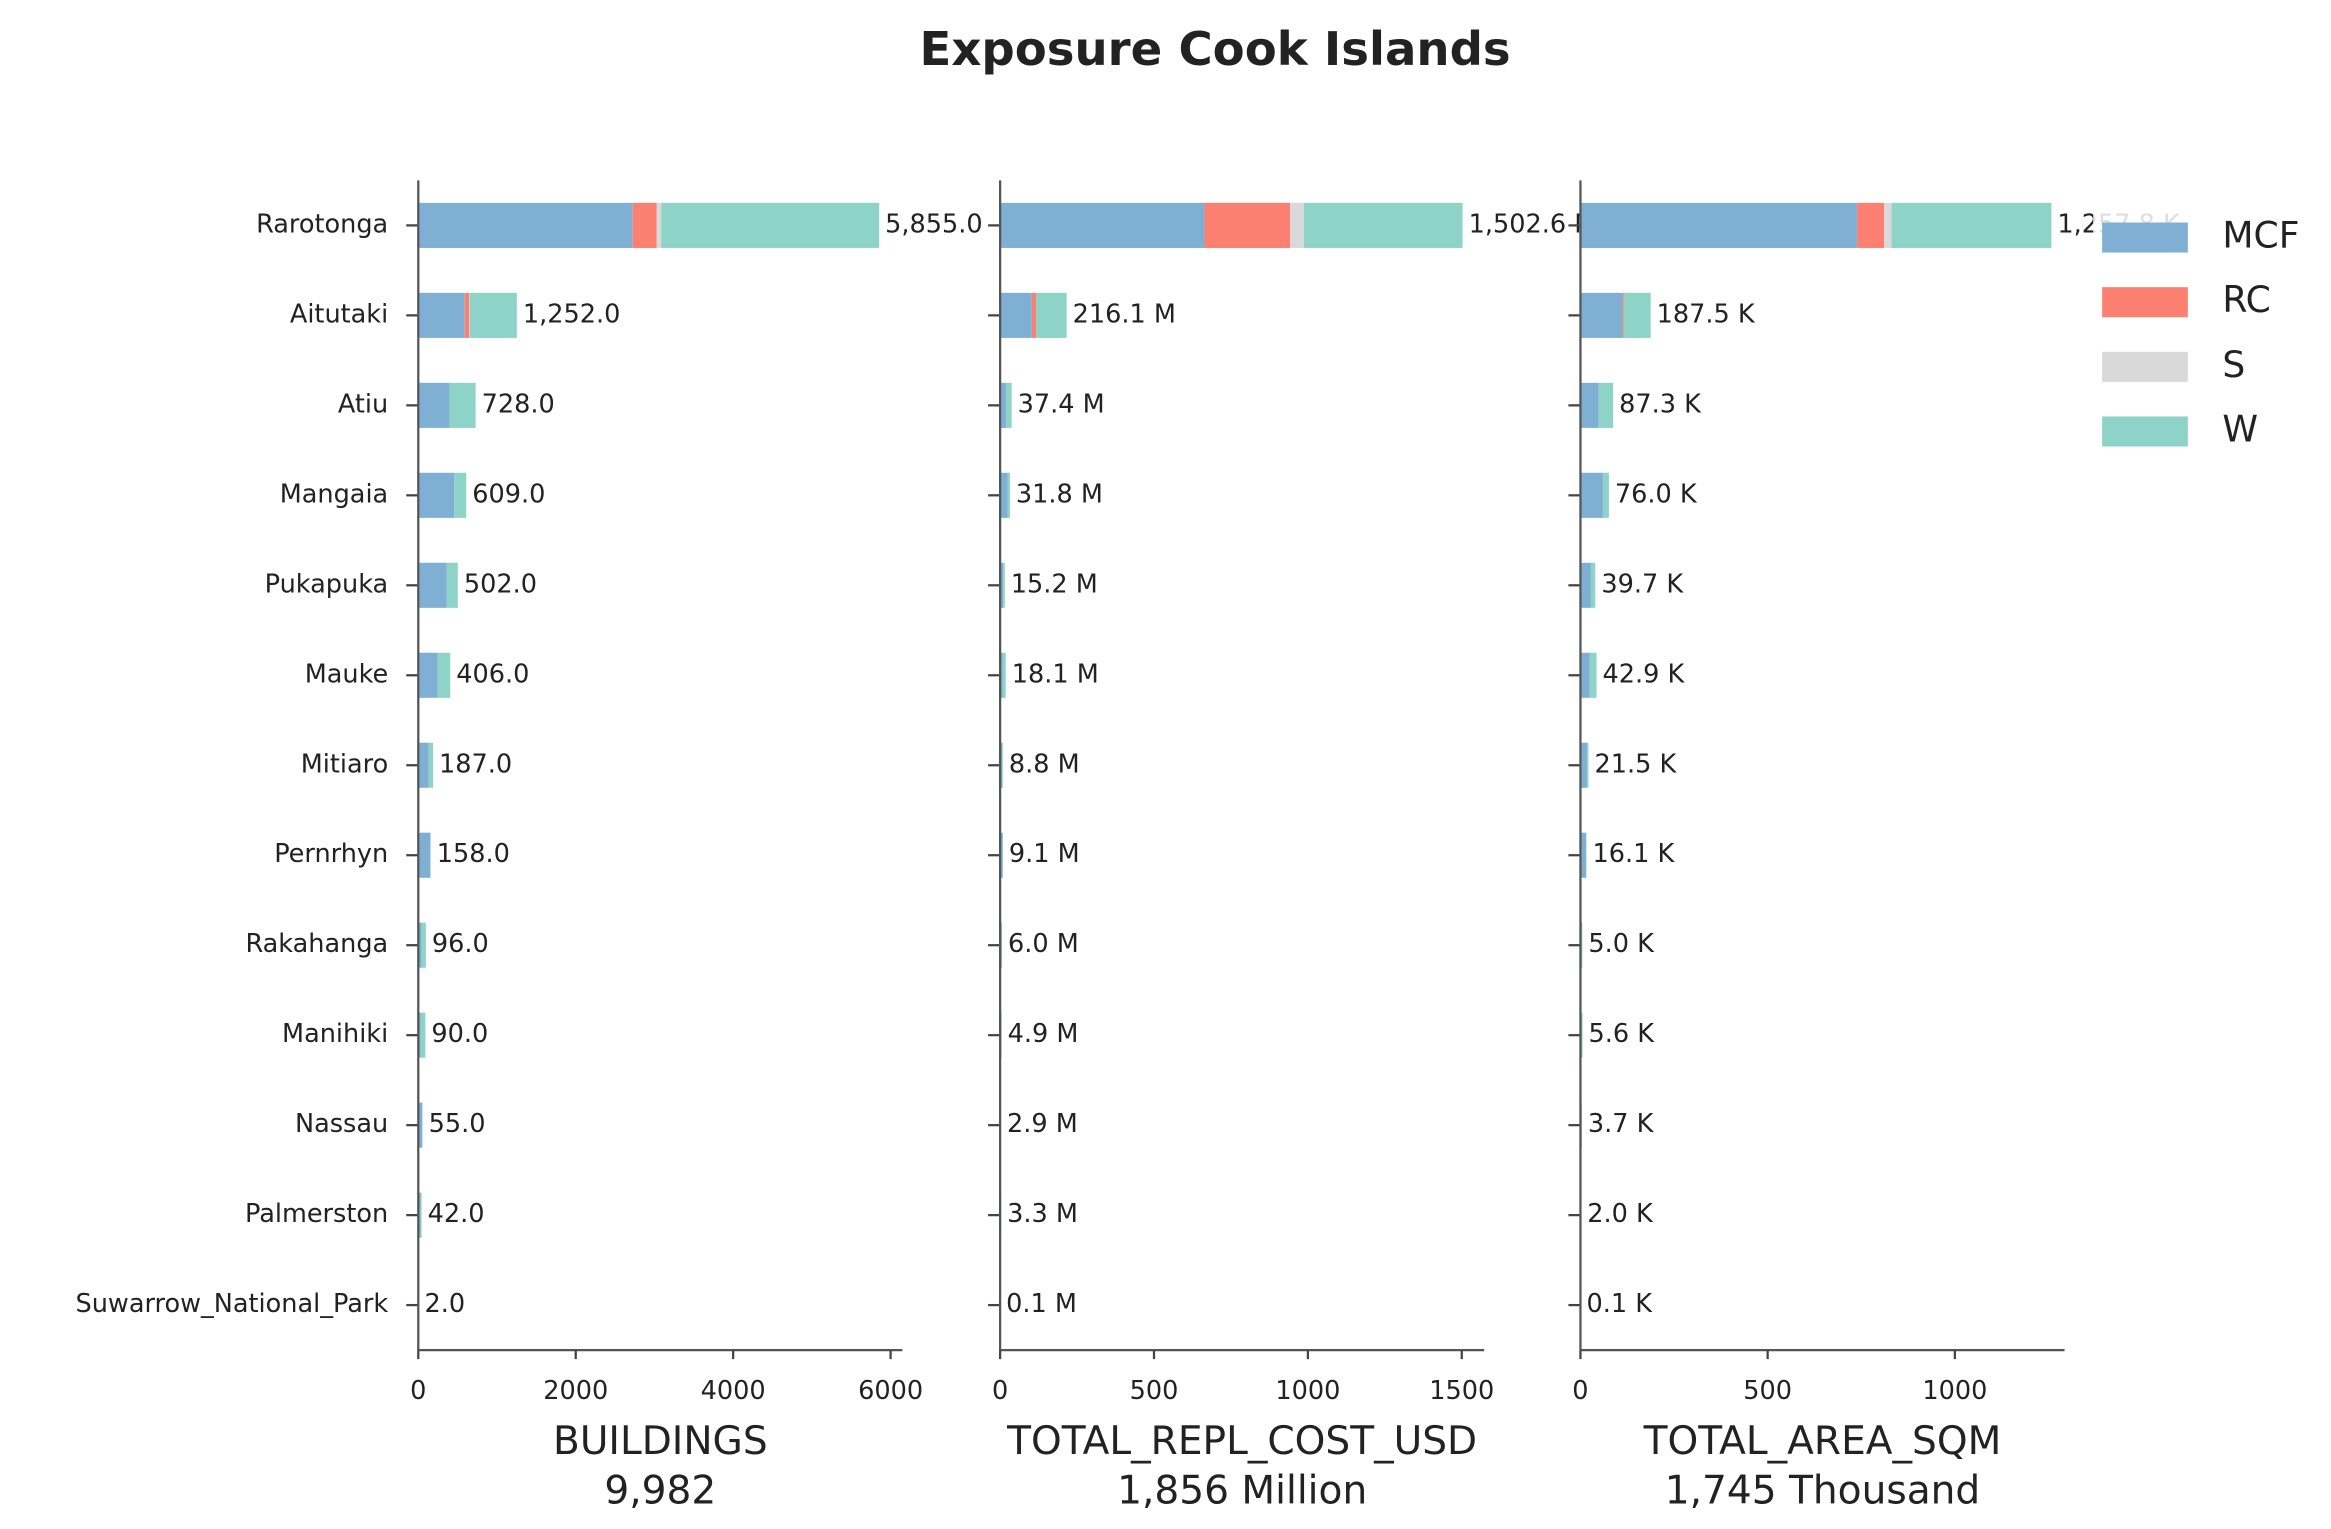 Image resolution: width=2331 pixels, height=1529 pixels. I want to click on value-label: 55.0, so click(457, 1124).